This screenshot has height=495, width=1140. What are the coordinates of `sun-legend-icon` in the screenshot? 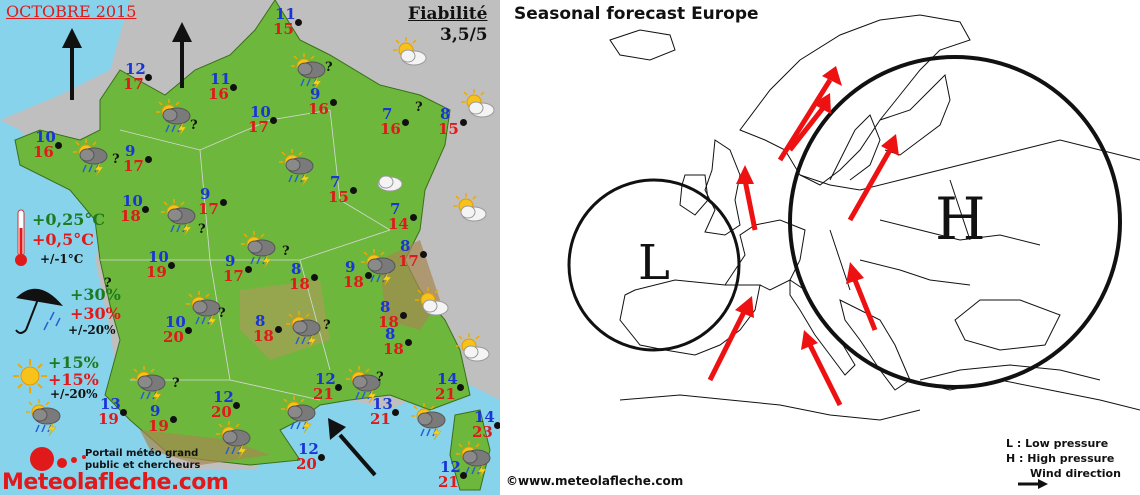 It's located at (30, 378).